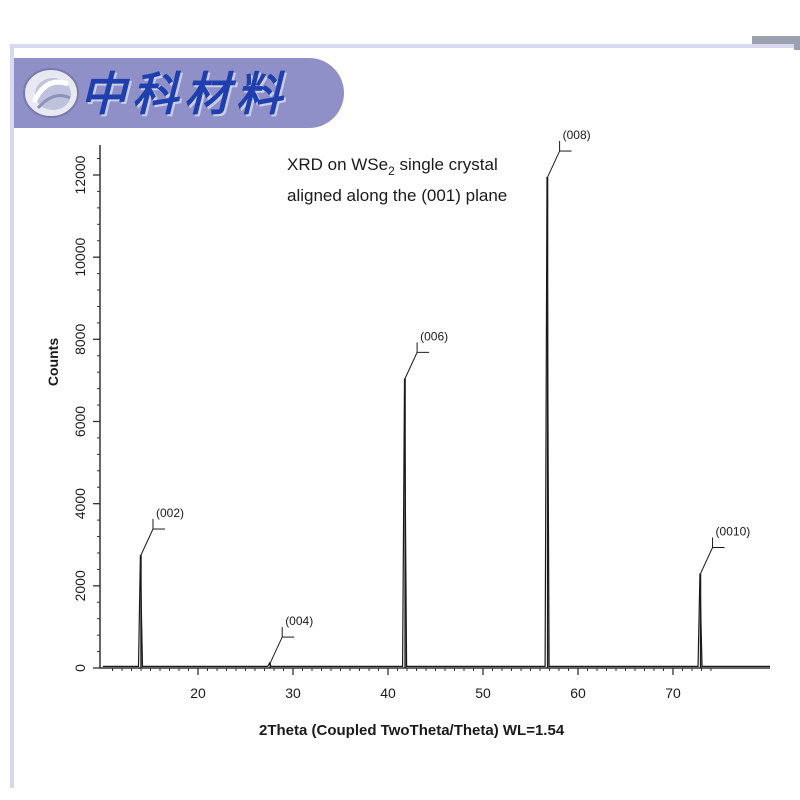  Describe the element at coordinates (397, 195) in the screenshot. I see `chart-title-line-2: aligned along the (001) plane` at that location.